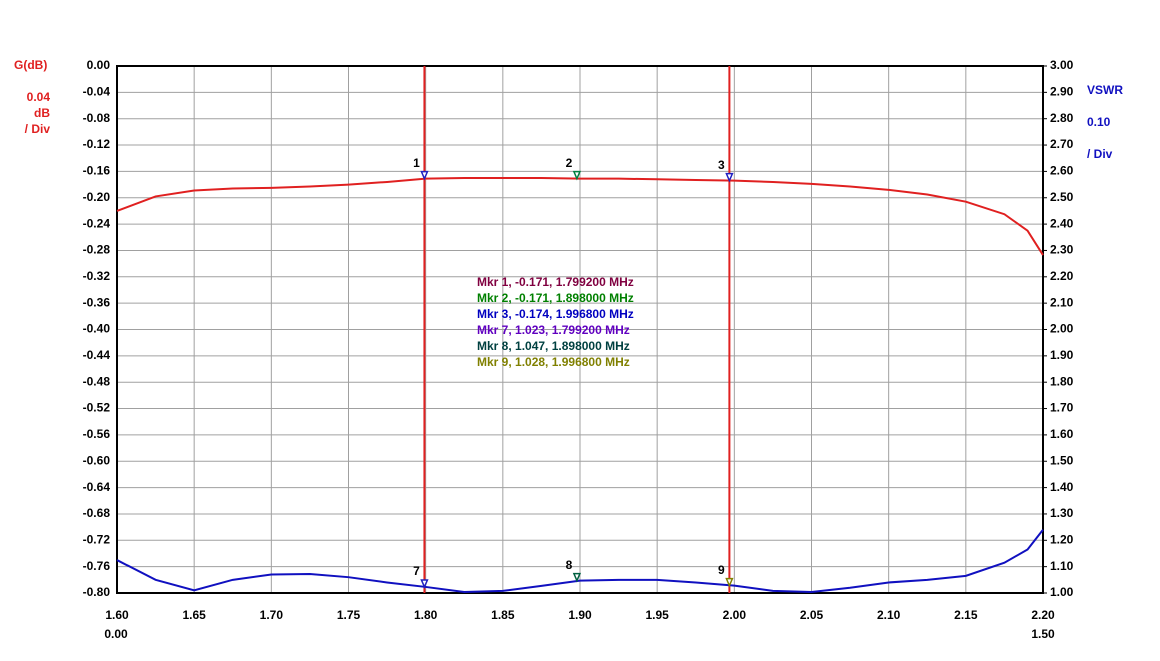 The width and height of the screenshot is (1160, 661). Describe the element at coordinates (1099, 122) in the screenshot. I see `y2-scale: 0.10` at that location.